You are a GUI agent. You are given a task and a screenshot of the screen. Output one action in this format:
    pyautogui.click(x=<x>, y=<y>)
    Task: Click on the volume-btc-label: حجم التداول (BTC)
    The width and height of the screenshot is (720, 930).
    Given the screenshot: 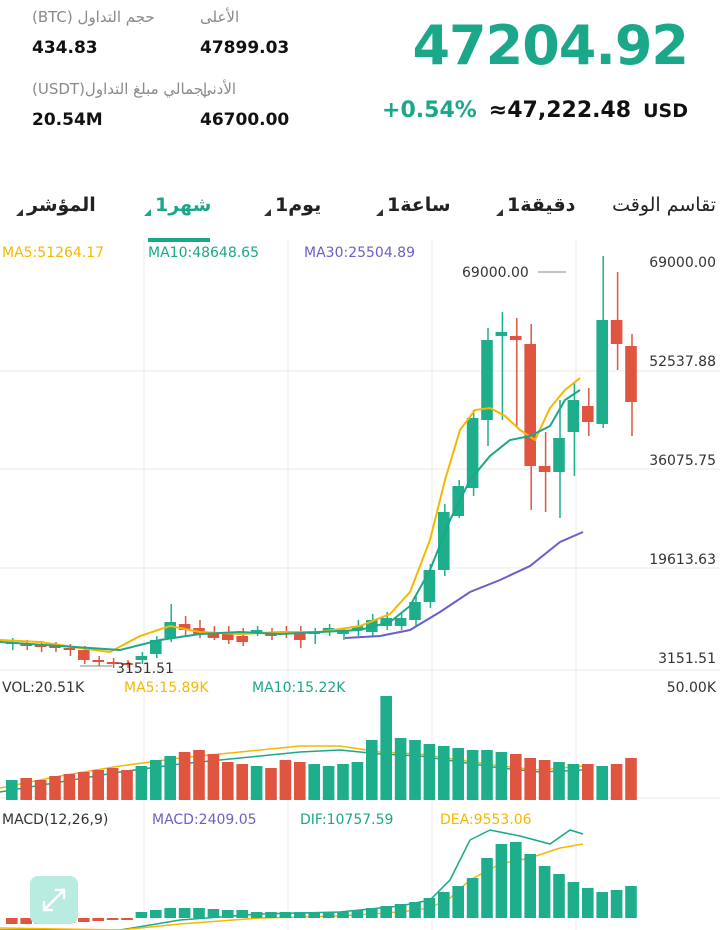 What is the action you would take?
    pyautogui.click(x=93, y=17)
    